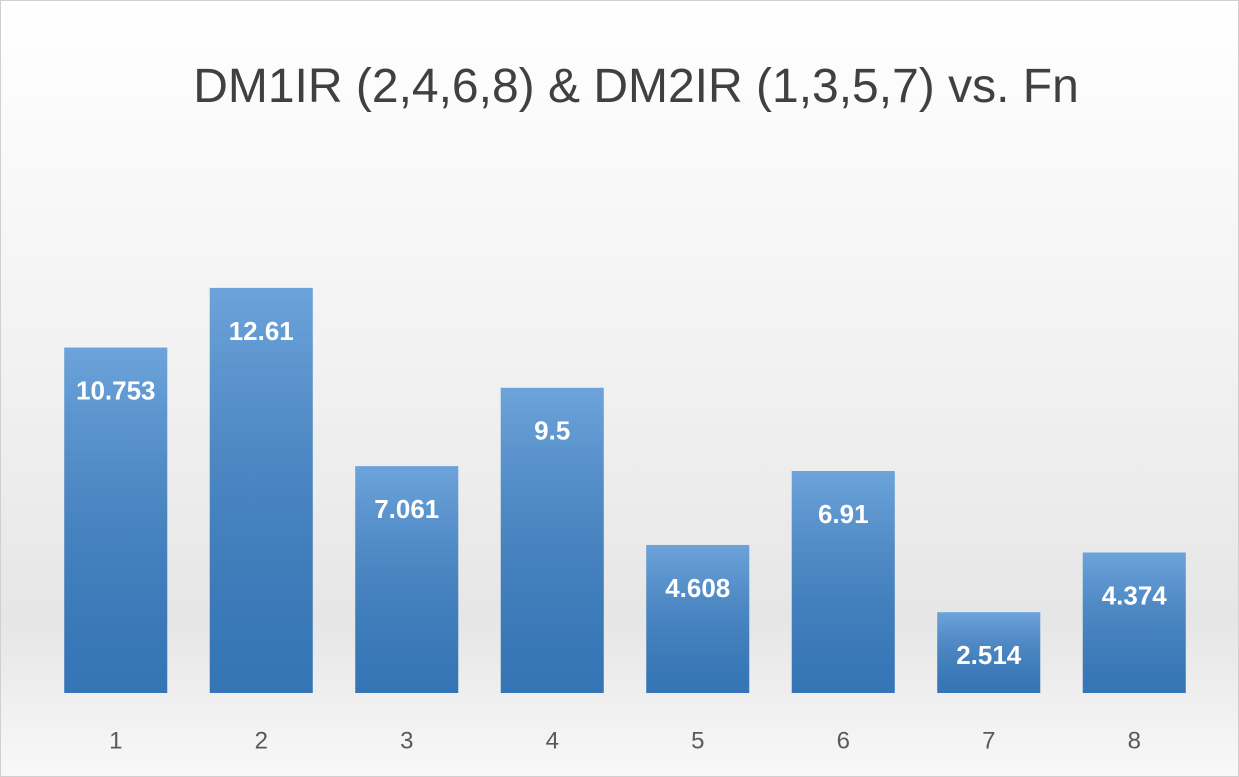 The width and height of the screenshot is (1239, 777). Describe the element at coordinates (697, 740) in the screenshot. I see `x-tick-label: 5` at that location.